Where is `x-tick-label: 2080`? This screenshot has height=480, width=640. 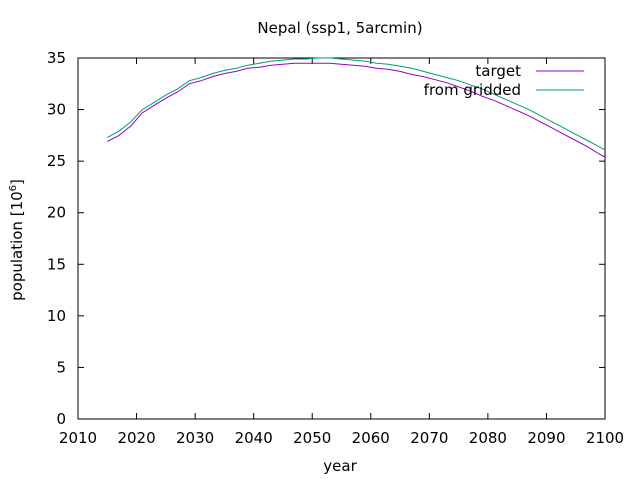
x-tick-label: 2080 is located at coordinates (488, 438).